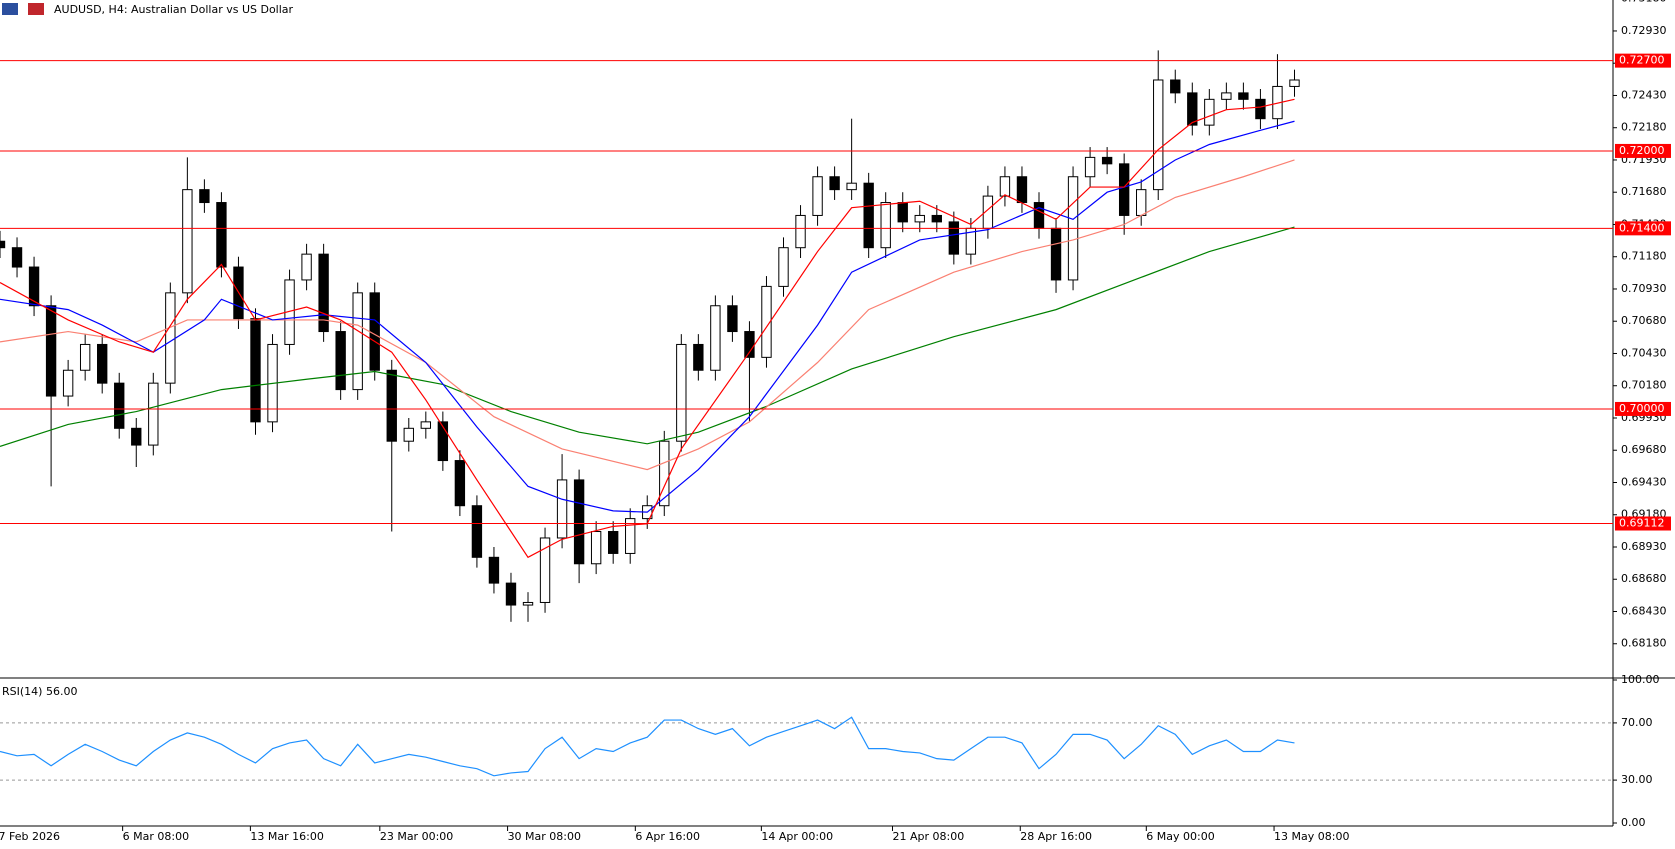  Describe the element at coordinates (1180, 836) in the screenshot. I see `x-tick-label: 6 May 00:00` at that location.